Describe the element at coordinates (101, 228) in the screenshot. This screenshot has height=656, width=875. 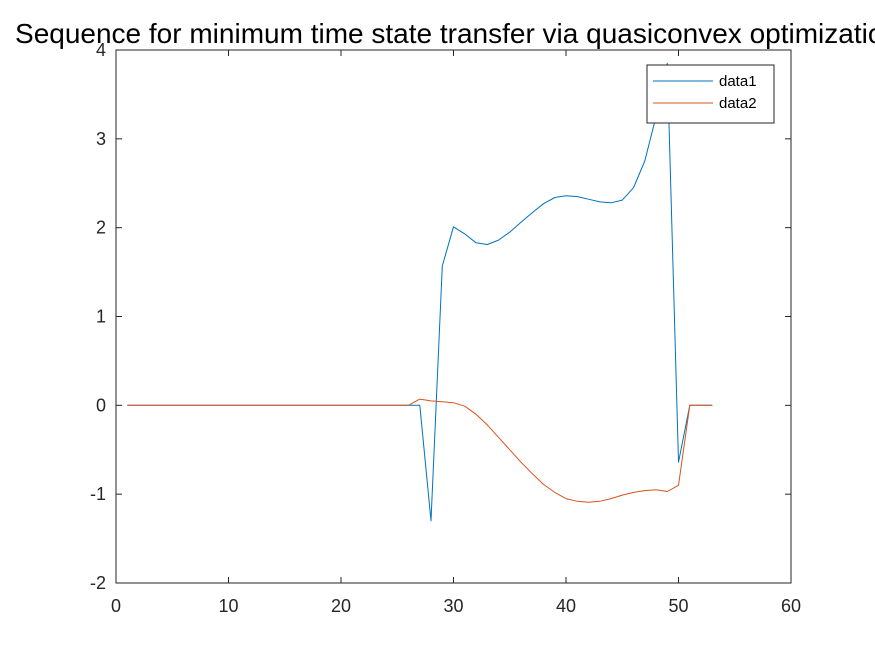
I see `y-tick-label: 2` at that location.